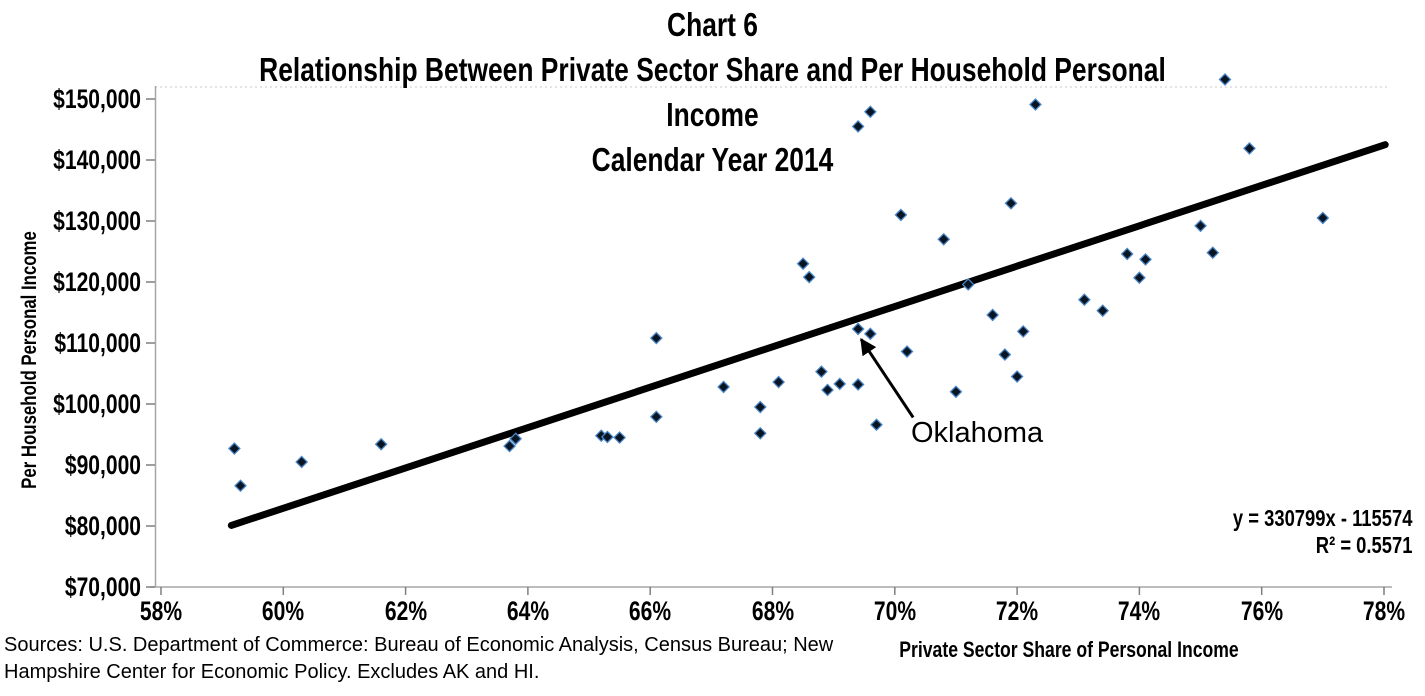 Image resolution: width=1425 pixels, height=696 pixels. Describe the element at coordinates (1384, 611) in the screenshot. I see `x-tick-label: 78%` at that location.